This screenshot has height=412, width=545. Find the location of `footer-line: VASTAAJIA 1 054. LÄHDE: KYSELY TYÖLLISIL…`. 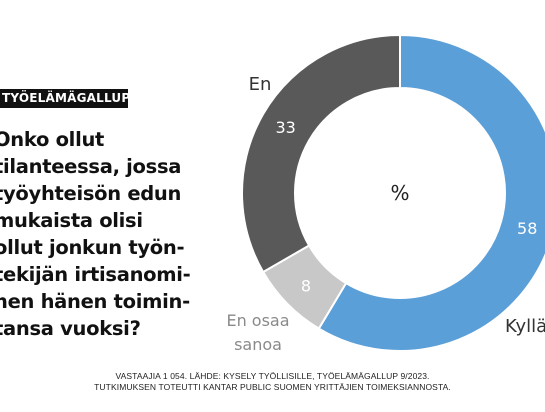

footer-line: VASTAAJIA 1 054. LÄHDE: KYSELY TYÖLLISIL… is located at coordinates (272, 376).